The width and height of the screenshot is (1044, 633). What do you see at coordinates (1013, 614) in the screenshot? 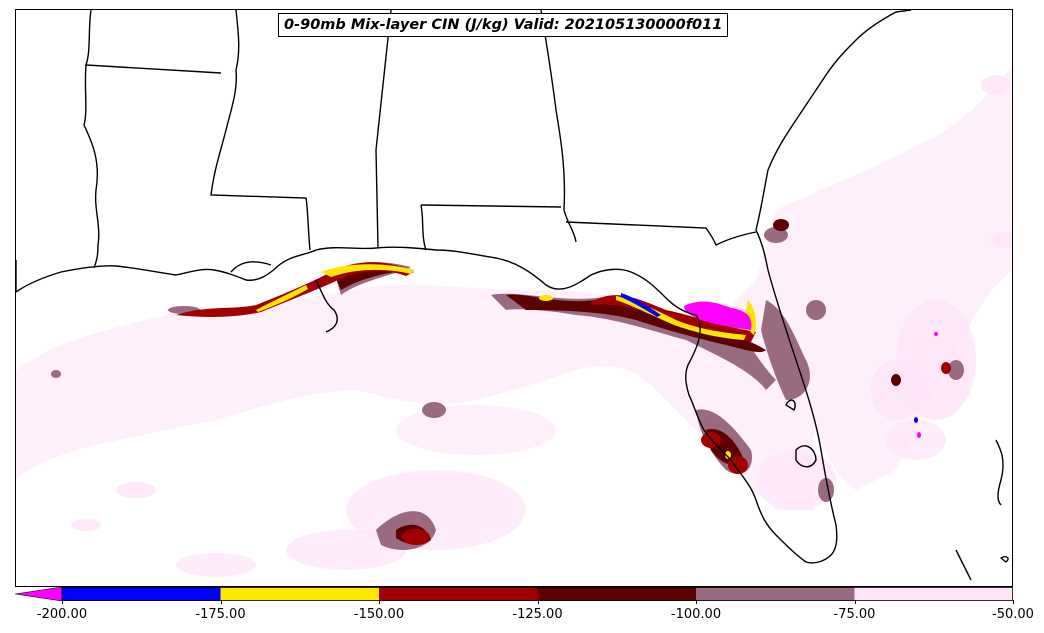
I see `colorbar-tick-label: -50.00` at bounding box center [1013, 614].